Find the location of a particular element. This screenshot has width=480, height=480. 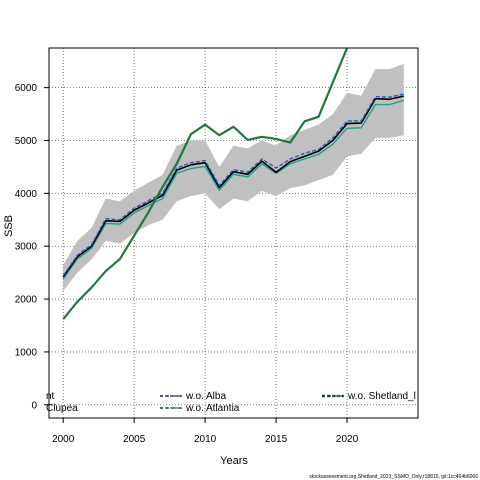

y-axis-title: SSB is located at coordinates (9, 226).